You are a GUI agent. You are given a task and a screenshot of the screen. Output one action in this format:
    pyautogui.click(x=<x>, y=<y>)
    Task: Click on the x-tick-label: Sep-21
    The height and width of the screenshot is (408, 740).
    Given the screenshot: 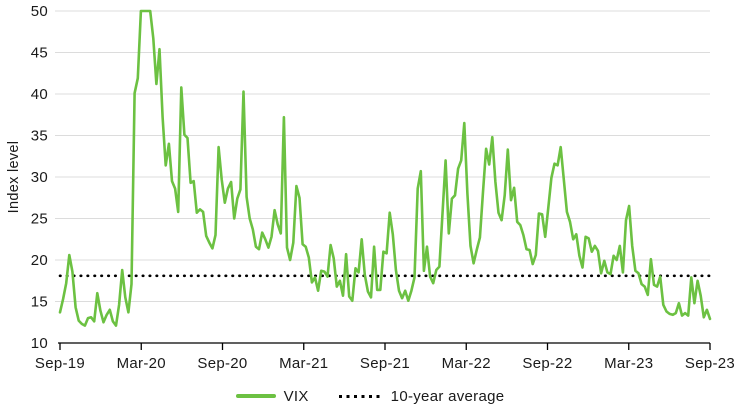 What is the action you would take?
    pyautogui.click(x=385, y=363)
    